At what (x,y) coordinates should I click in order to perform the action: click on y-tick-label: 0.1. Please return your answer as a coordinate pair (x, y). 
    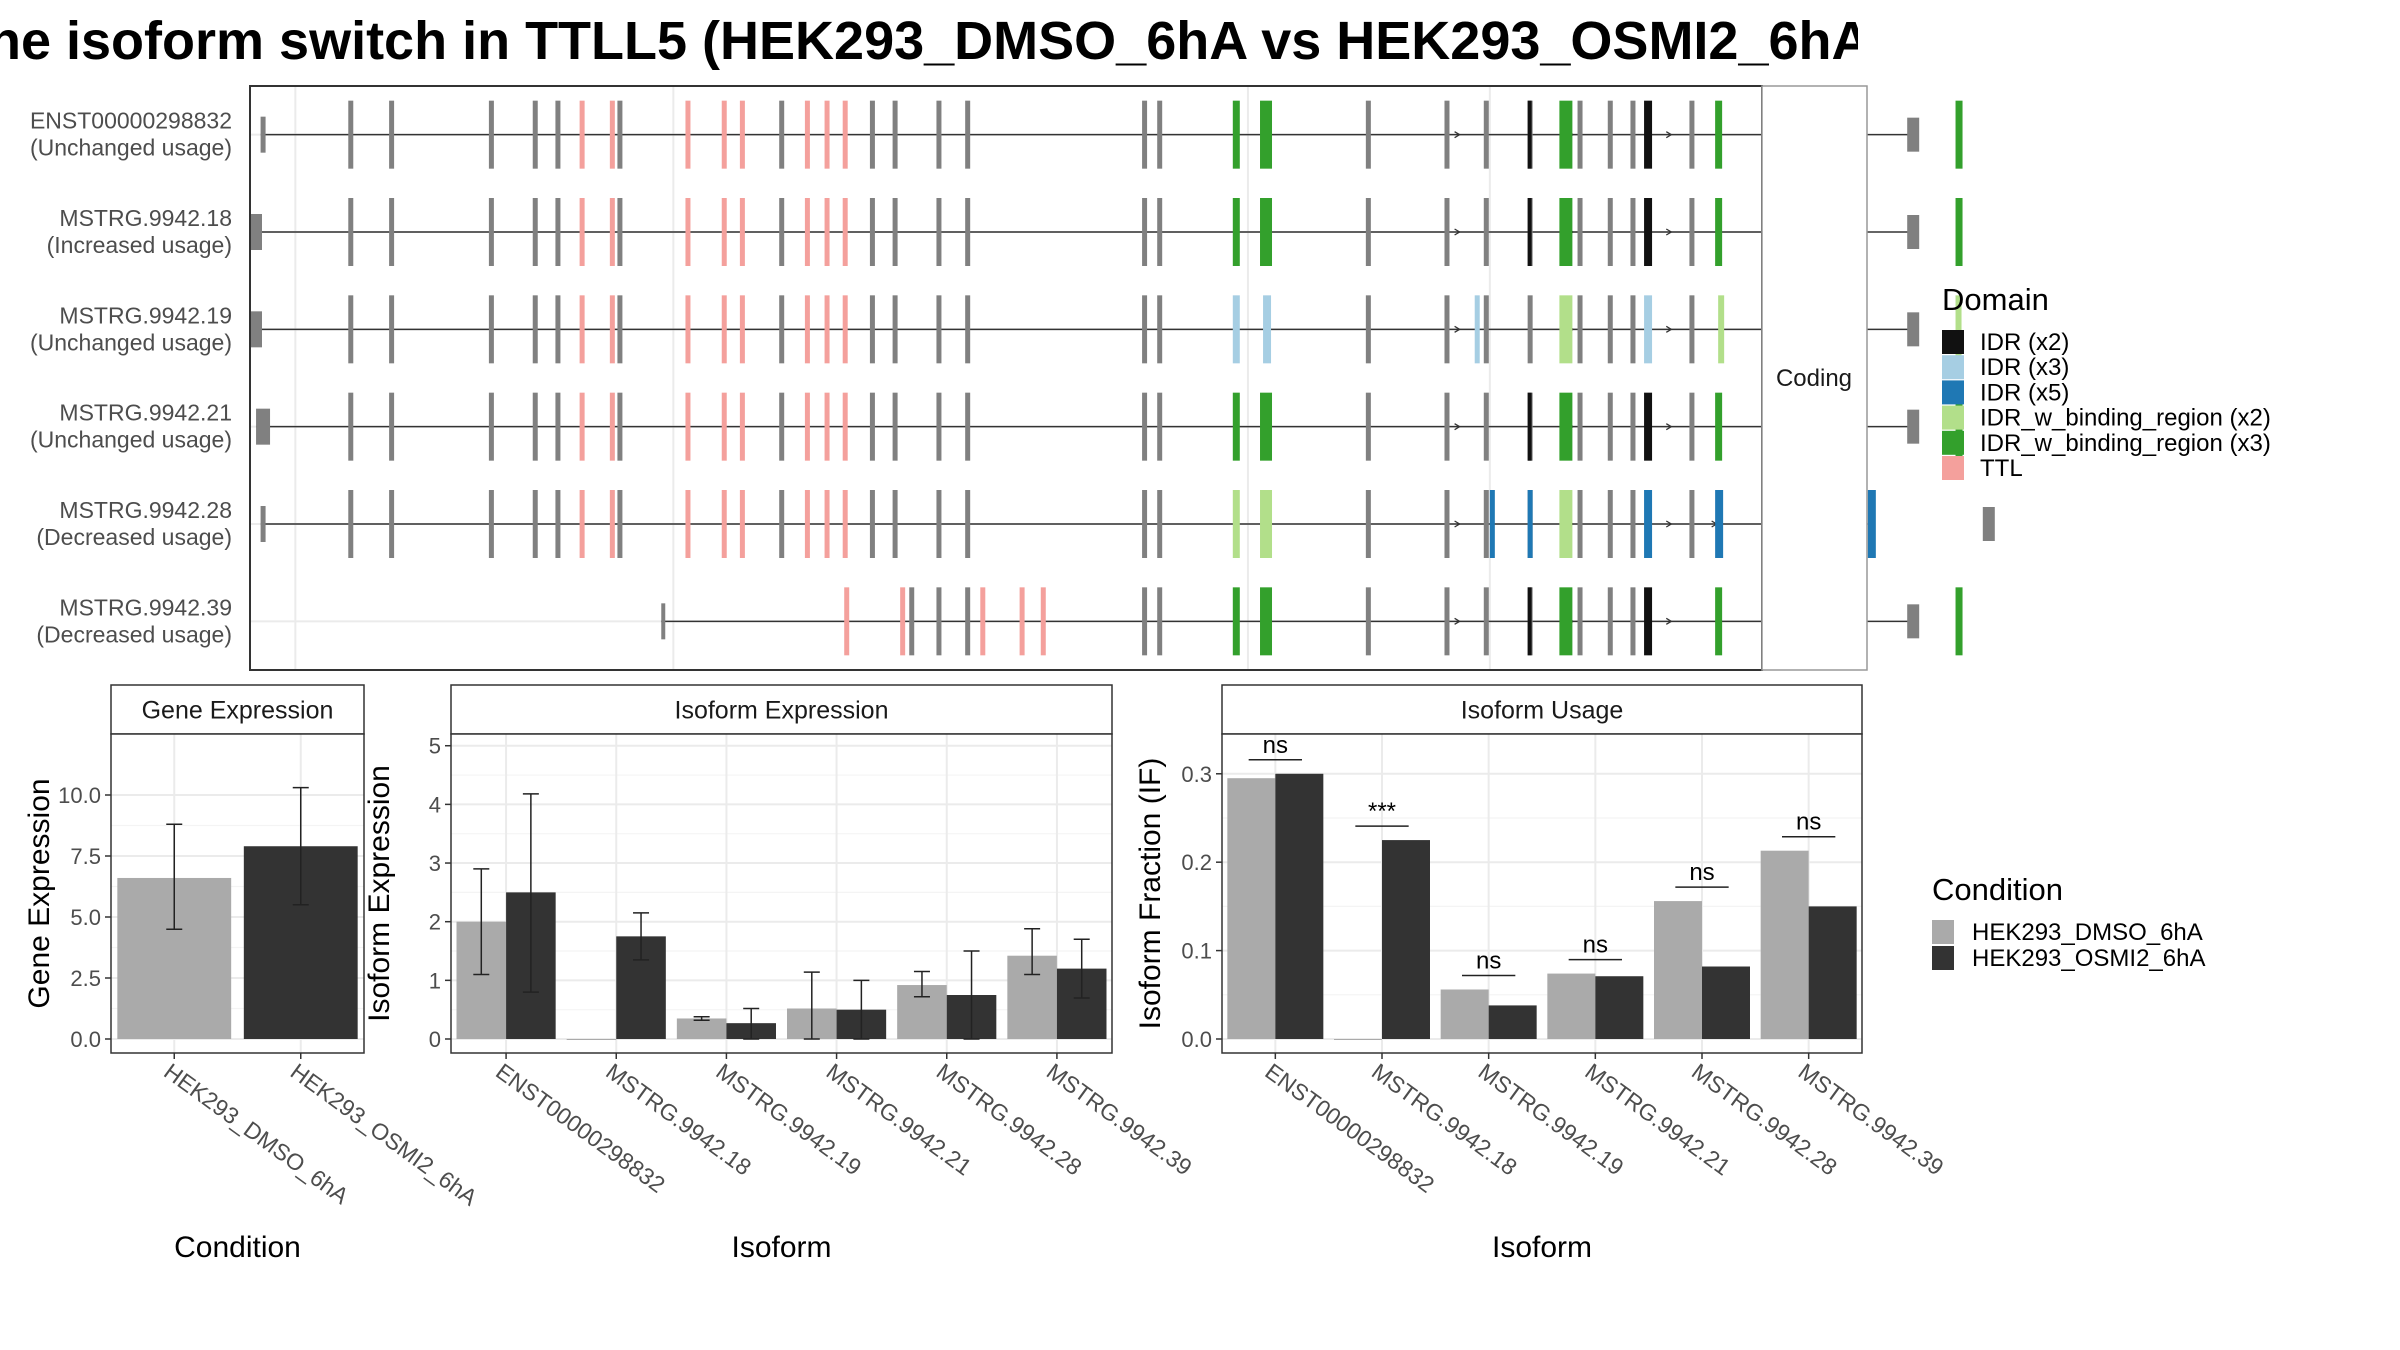
    Looking at the image, I should click on (1196, 951).